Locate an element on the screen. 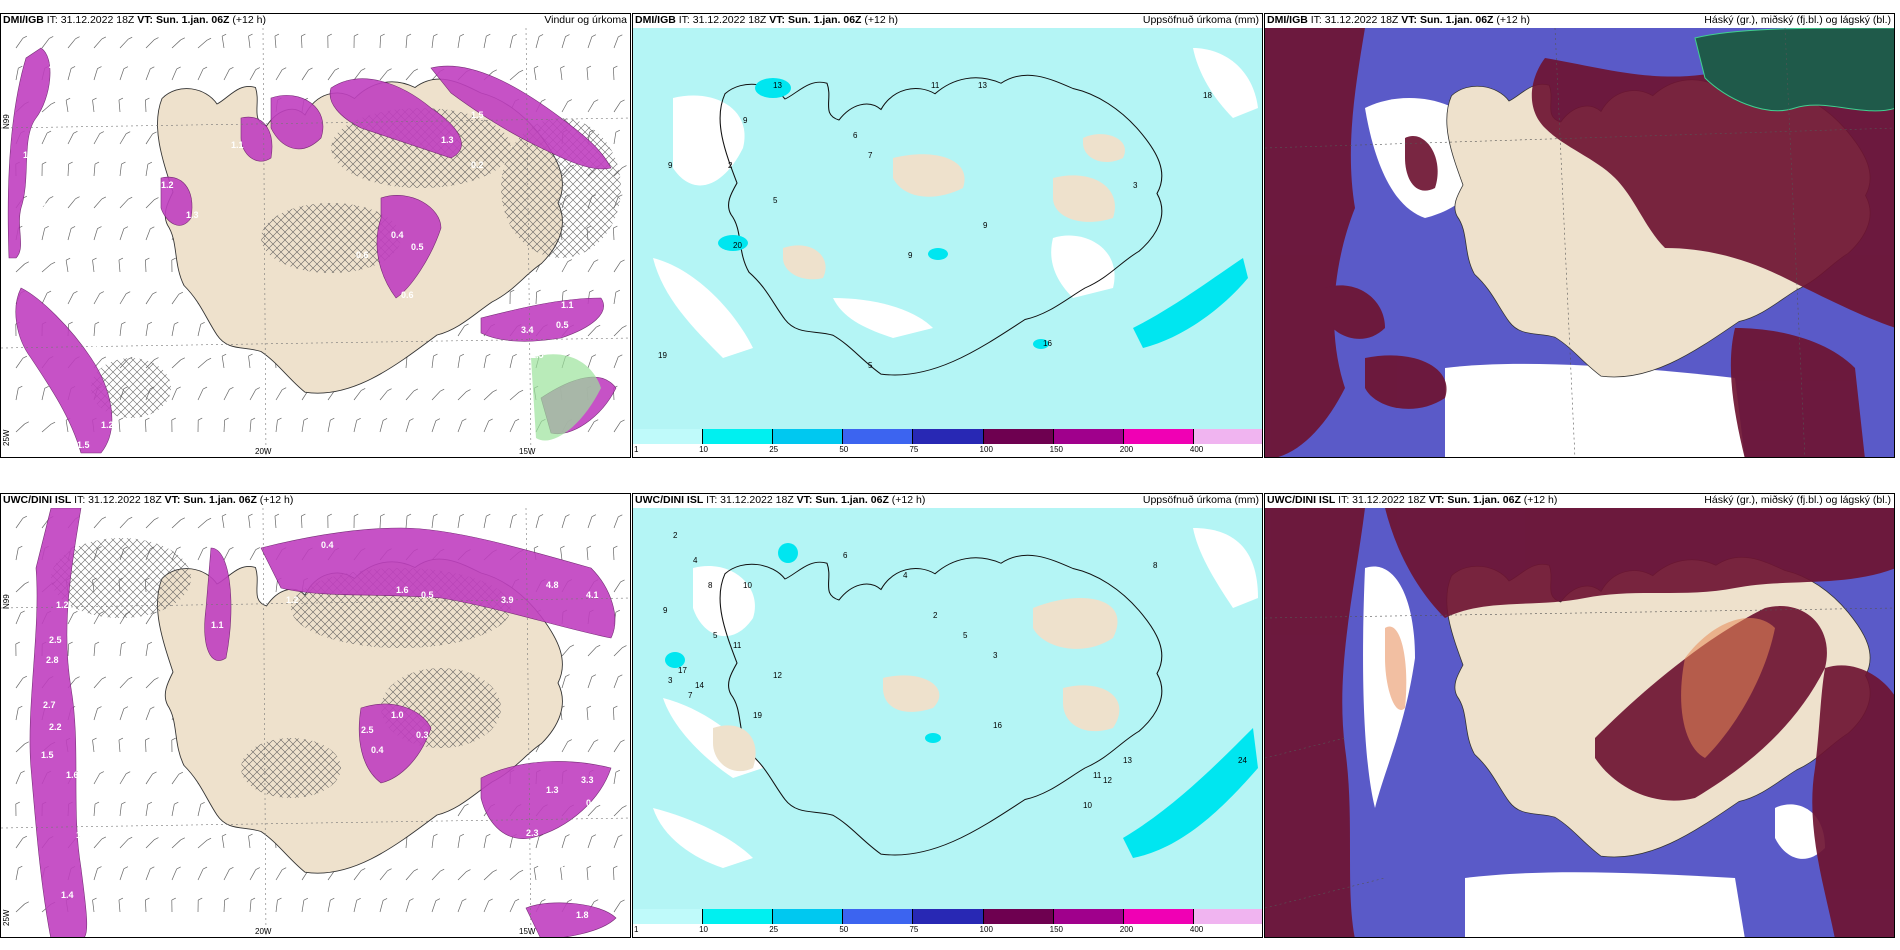  precip-point-labels: 13 9 2 9 6 7 5 20 9 9 3 11 13 18 16 5 19 is located at coordinates (935, 225).